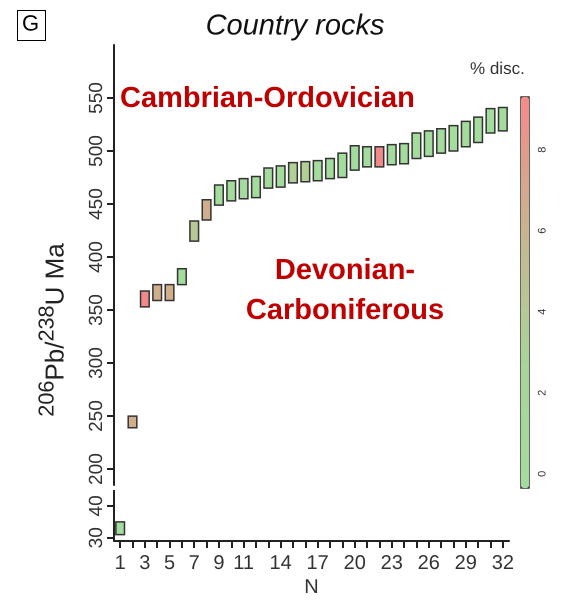  What do you see at coordinates (317, 563) in the screenshot?
I see `x-tick-label: 17` at bounding box center [317, 563].